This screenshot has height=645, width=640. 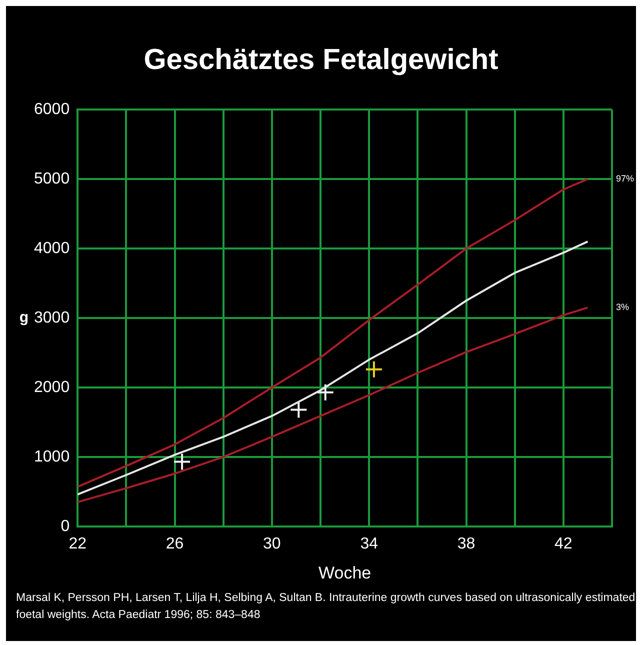 I want to click on y-tick-label: 3000, so click(x=52, y=317).